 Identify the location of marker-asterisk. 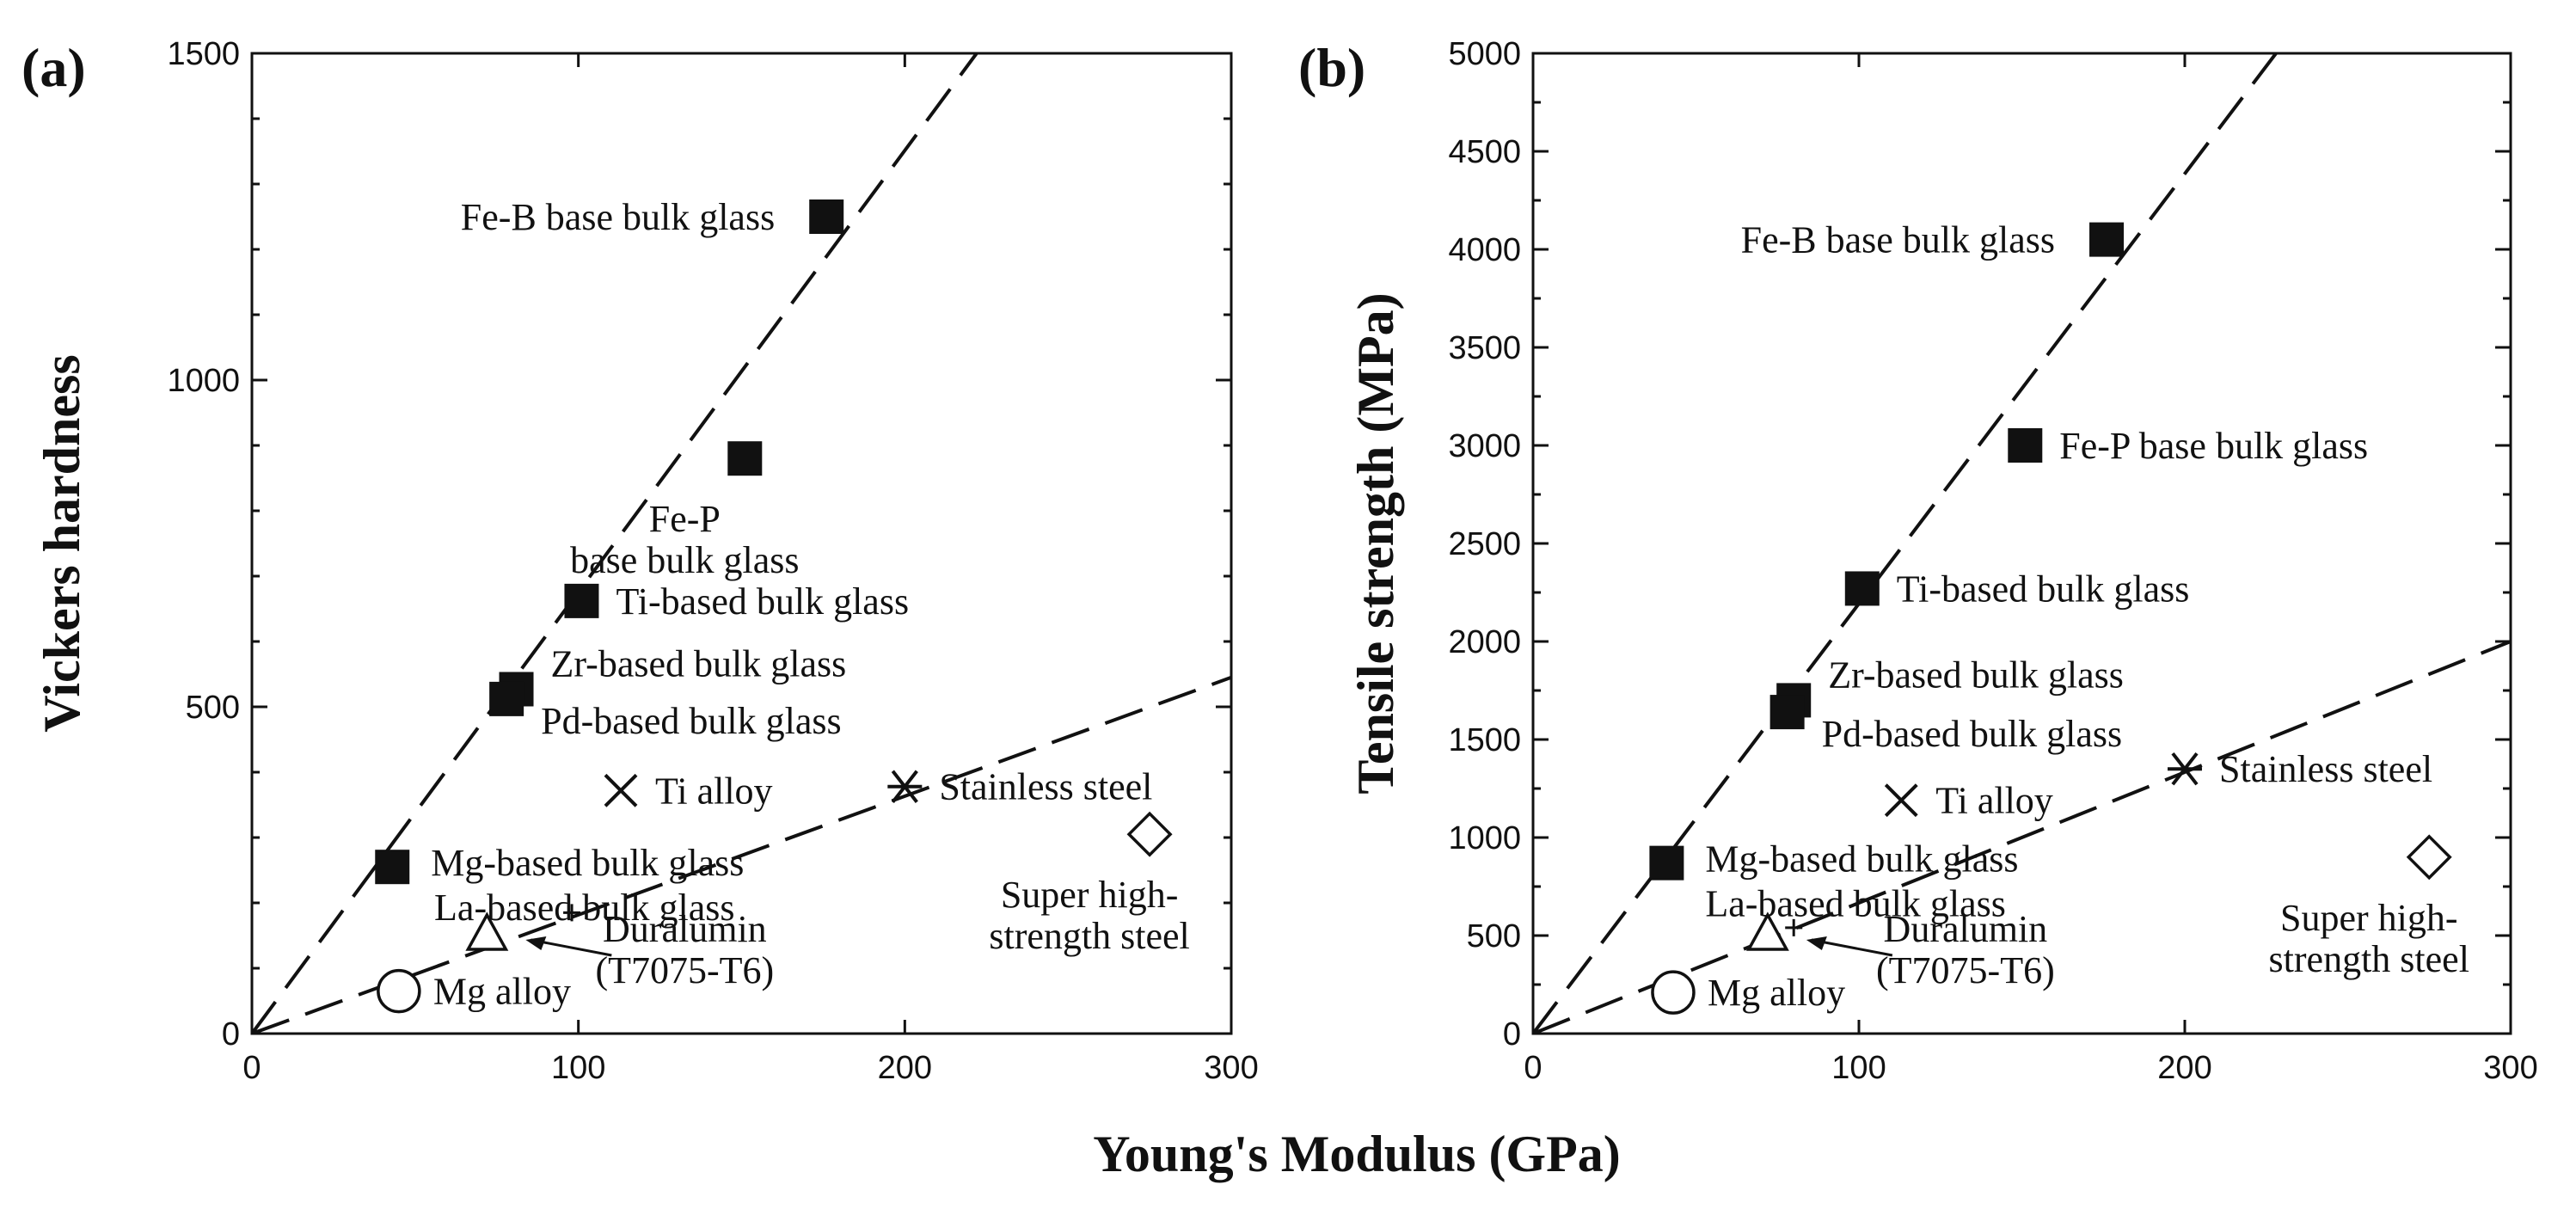
(905, 787).